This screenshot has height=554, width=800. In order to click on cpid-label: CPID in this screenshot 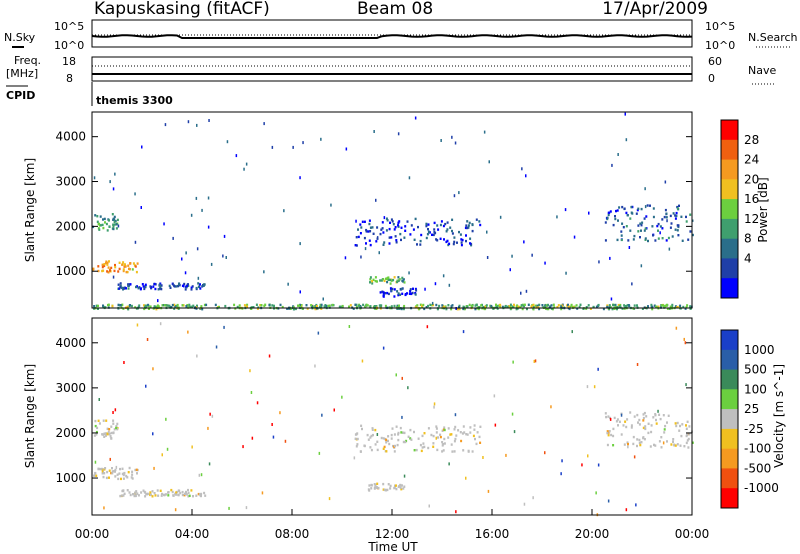, I will do `click(20, 95)`.